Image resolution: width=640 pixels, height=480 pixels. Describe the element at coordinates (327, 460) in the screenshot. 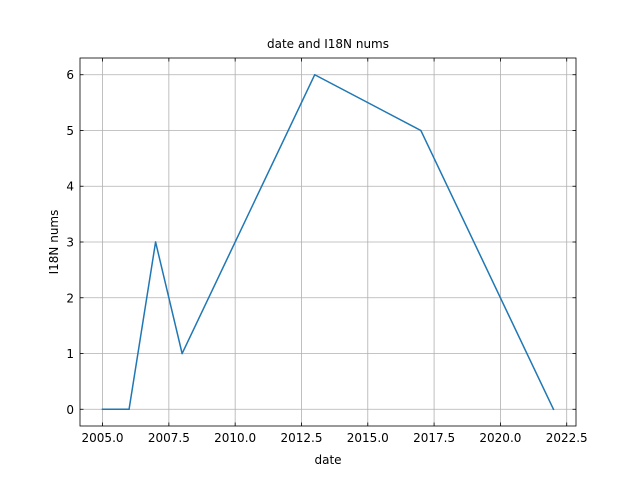

I see `x-axis-label: date` at that location.